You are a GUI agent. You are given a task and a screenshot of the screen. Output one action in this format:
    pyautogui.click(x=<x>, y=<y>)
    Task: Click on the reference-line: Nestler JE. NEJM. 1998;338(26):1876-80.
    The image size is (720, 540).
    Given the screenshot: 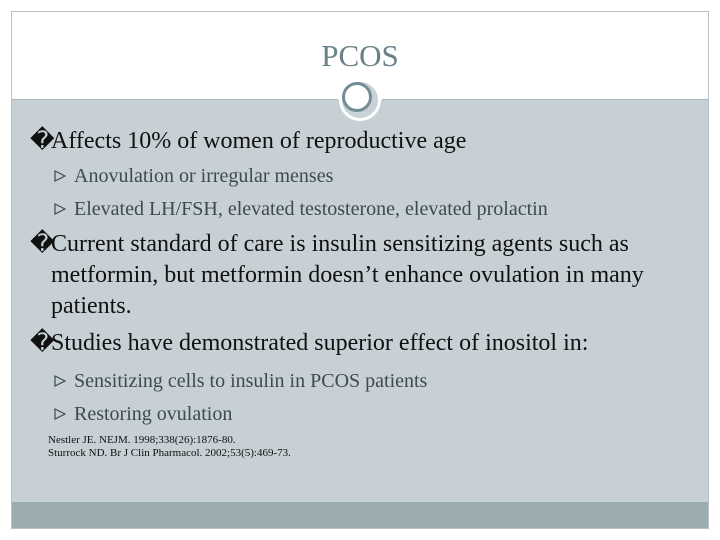 What is the action you would take?
    pyautogui.click(x=142, y=440)
    